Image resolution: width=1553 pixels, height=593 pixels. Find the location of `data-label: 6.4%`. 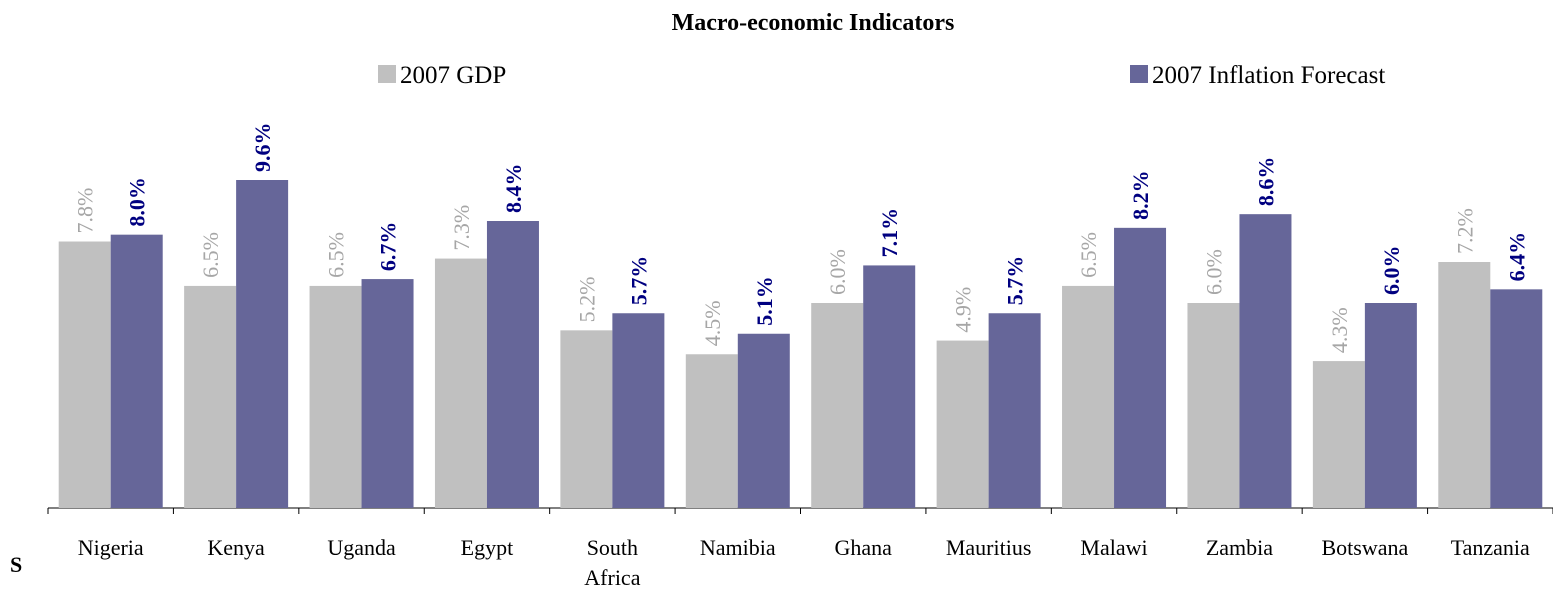

data-label: 6.4% is located at coordinates (1516, 257).